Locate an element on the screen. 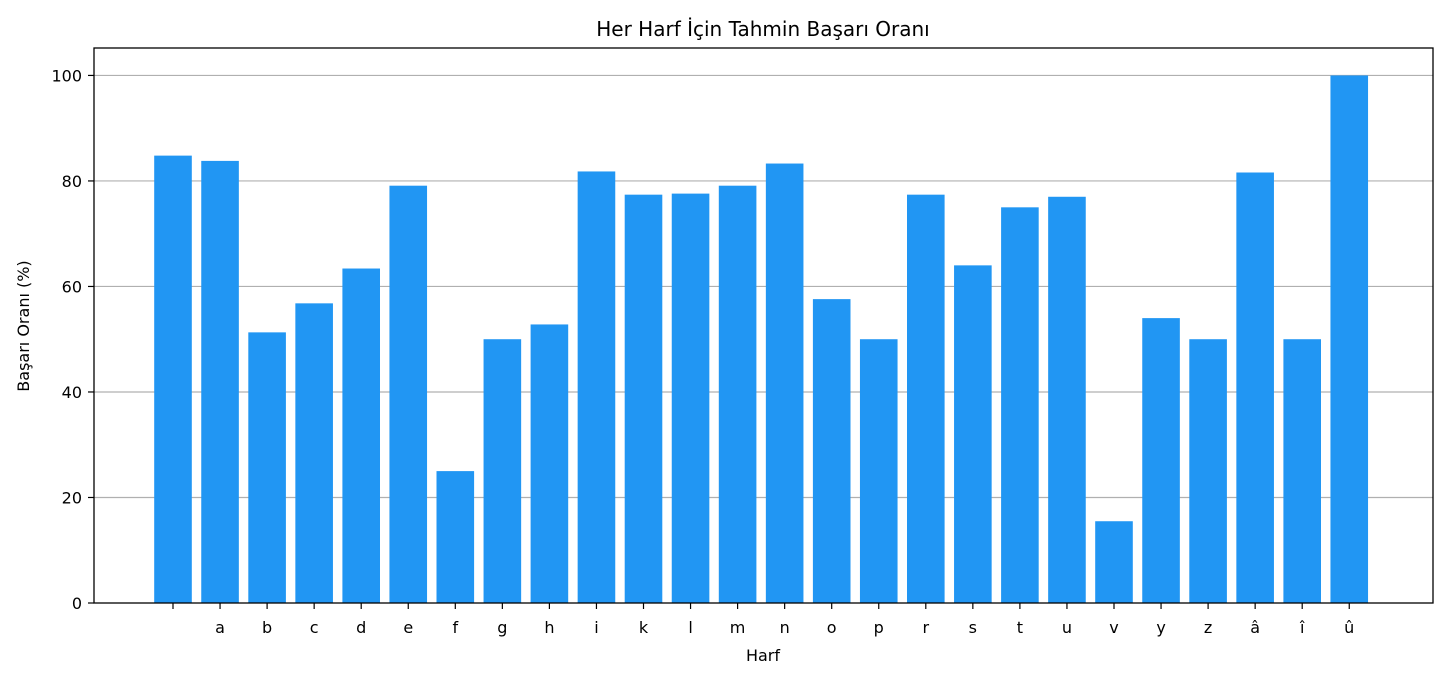 The image size is (1447, 678). x-tick-label: m is located at coordinates (738, 627).